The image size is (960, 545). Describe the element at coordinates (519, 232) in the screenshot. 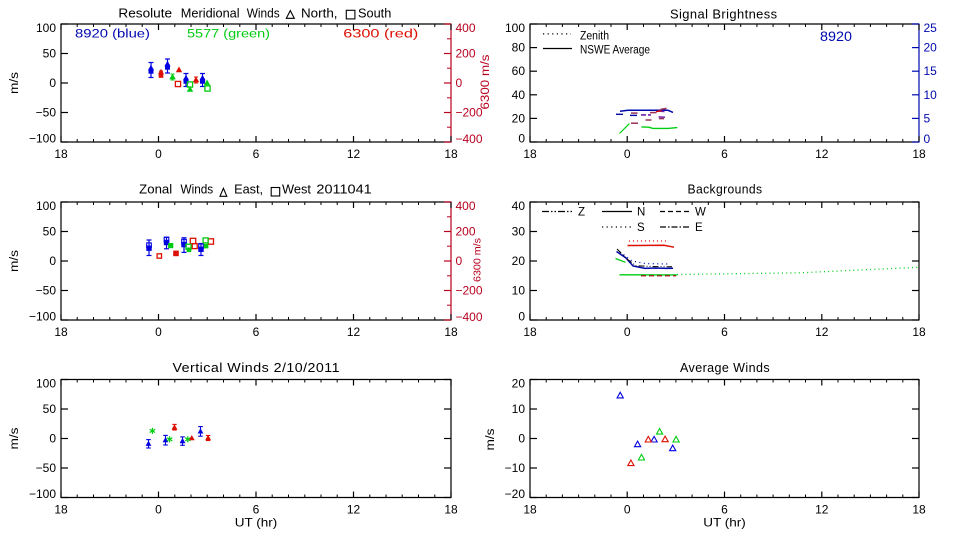

I see `svg-text: 30` at that location.